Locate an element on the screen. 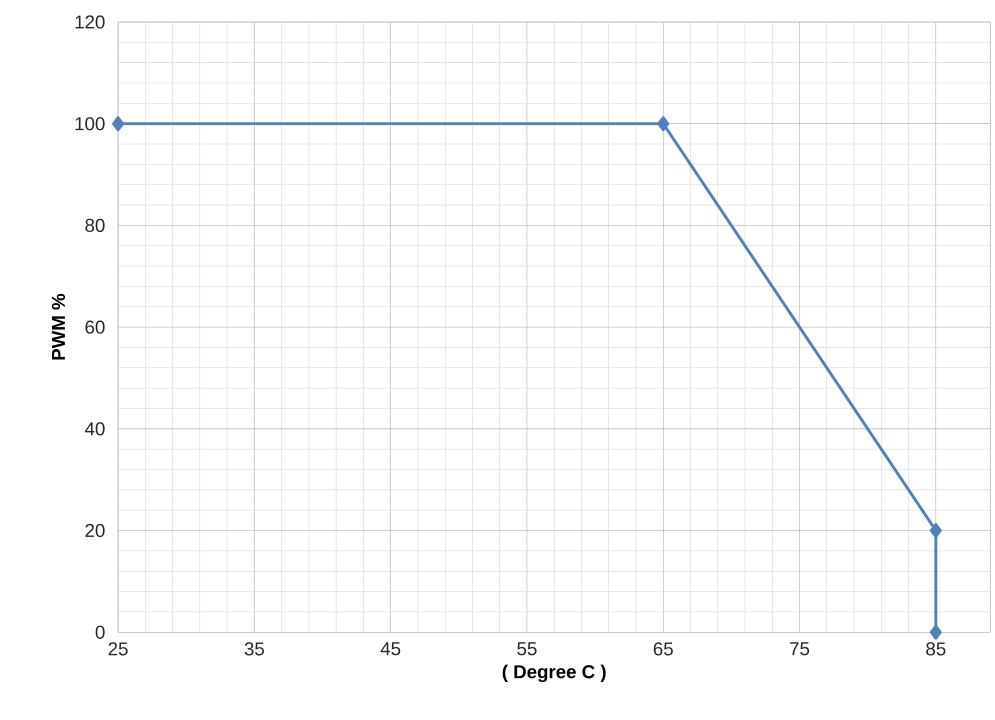 The image size is (995, 720). x-tick-label: 35 is located at coordinates (254, 649).